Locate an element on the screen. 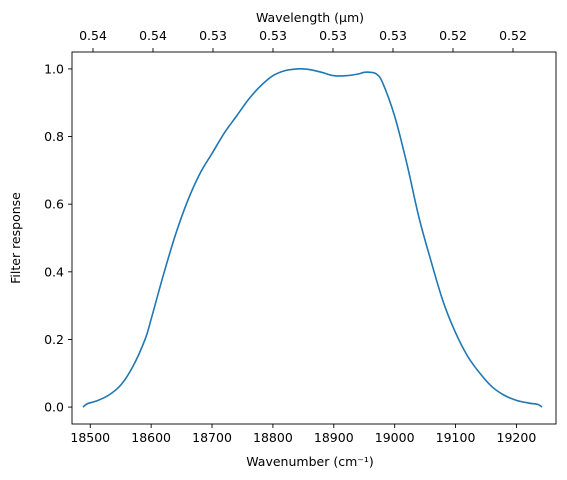 This screenshot has height=480, width=567. y-axis-ticks: 0.0 0.2 0.4 0.6 0.8 1.0 is located at coordinates (58, 238).